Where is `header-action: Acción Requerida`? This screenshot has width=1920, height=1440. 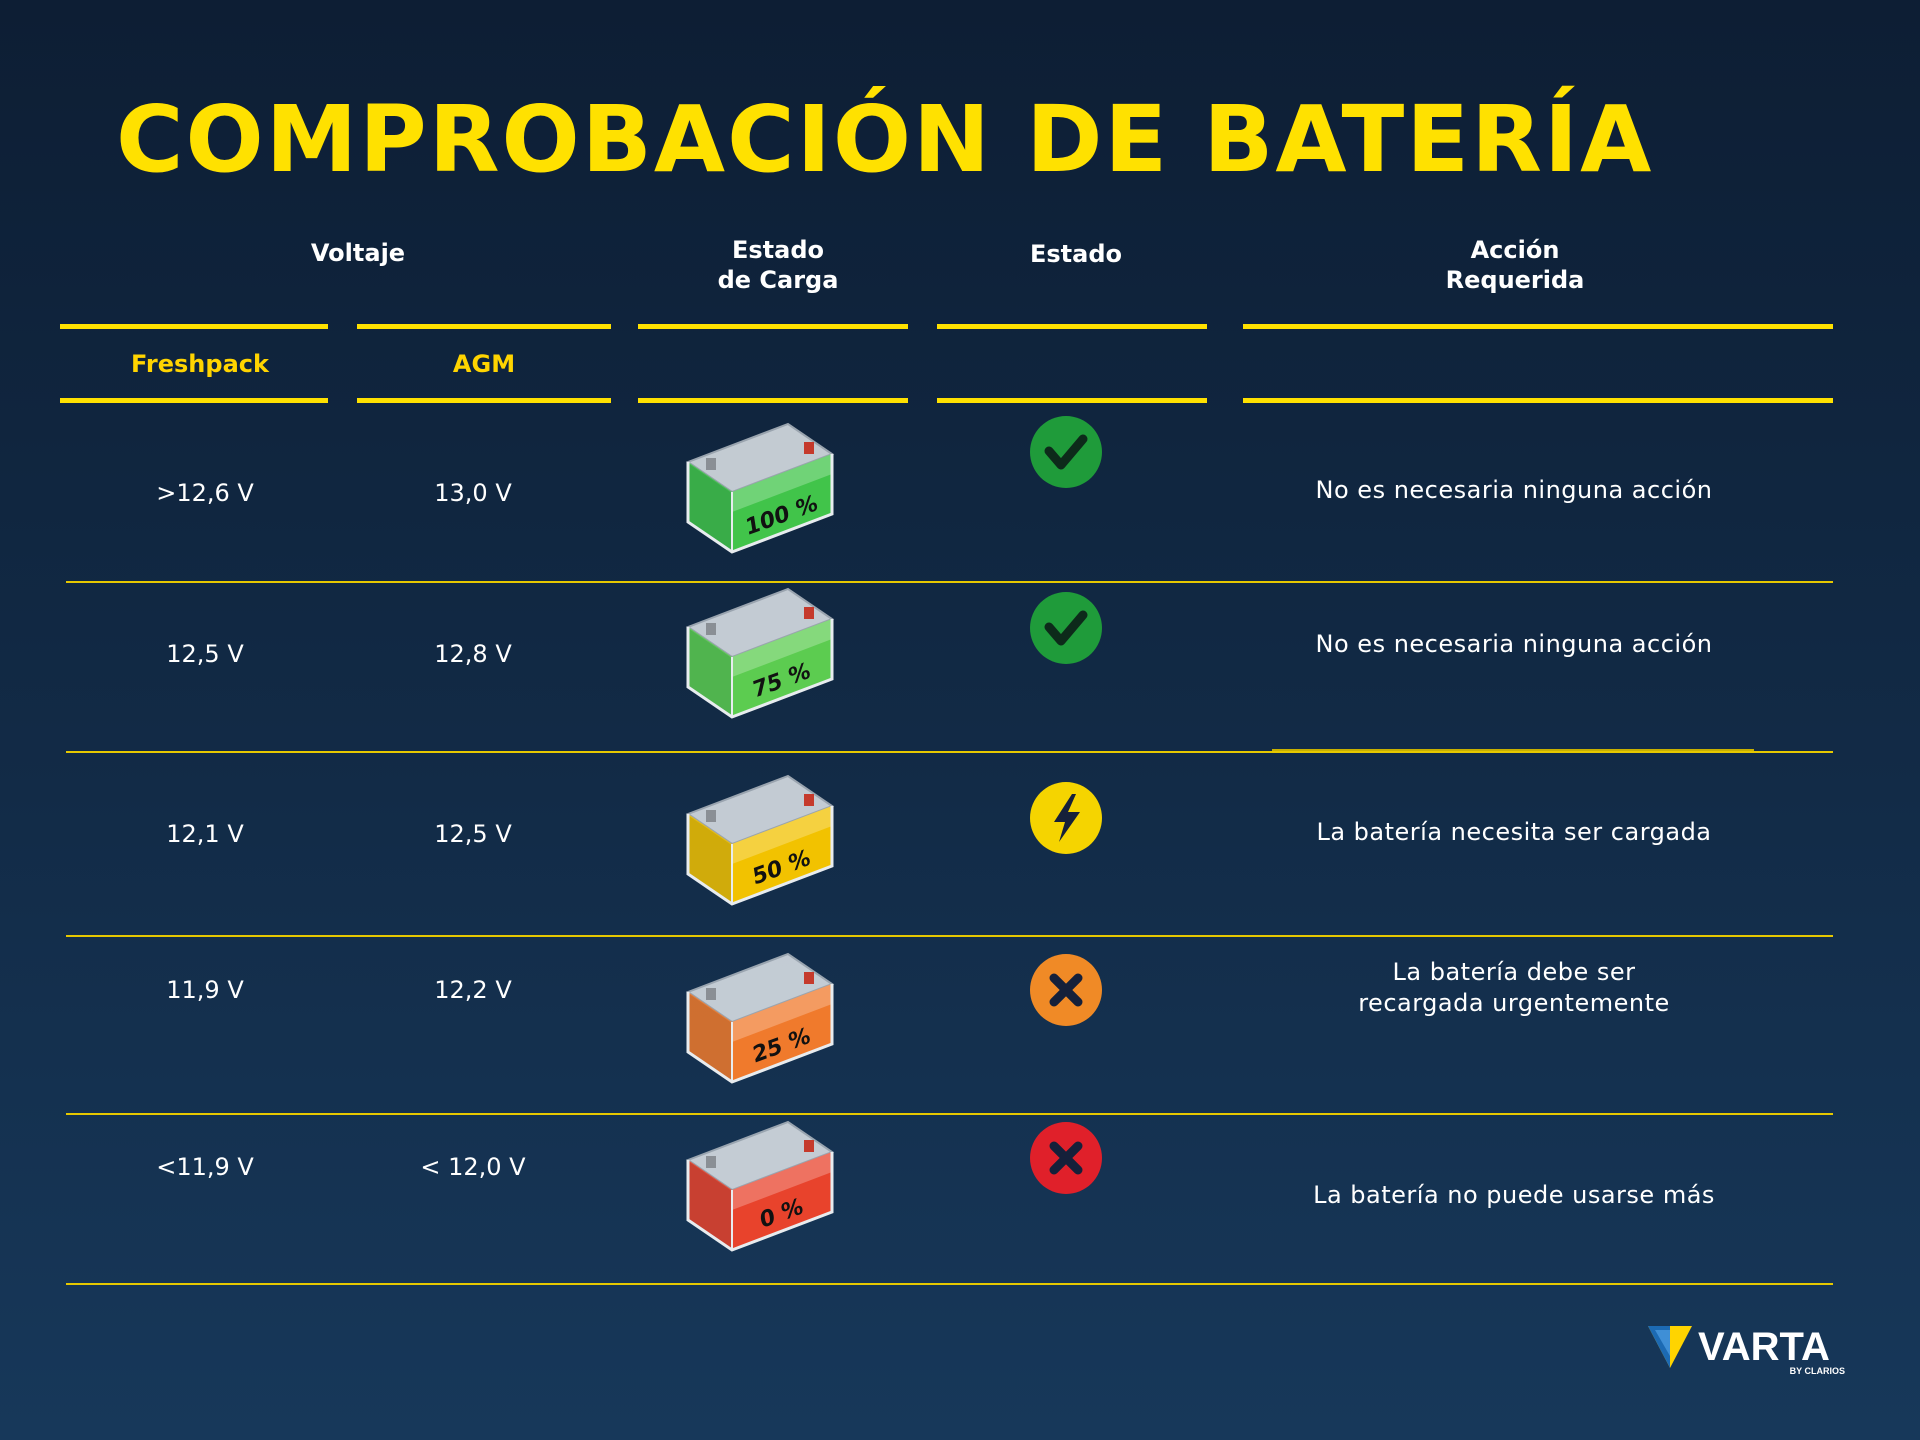
header-action: Acción Requerida is located at coordinates (1515, 265).